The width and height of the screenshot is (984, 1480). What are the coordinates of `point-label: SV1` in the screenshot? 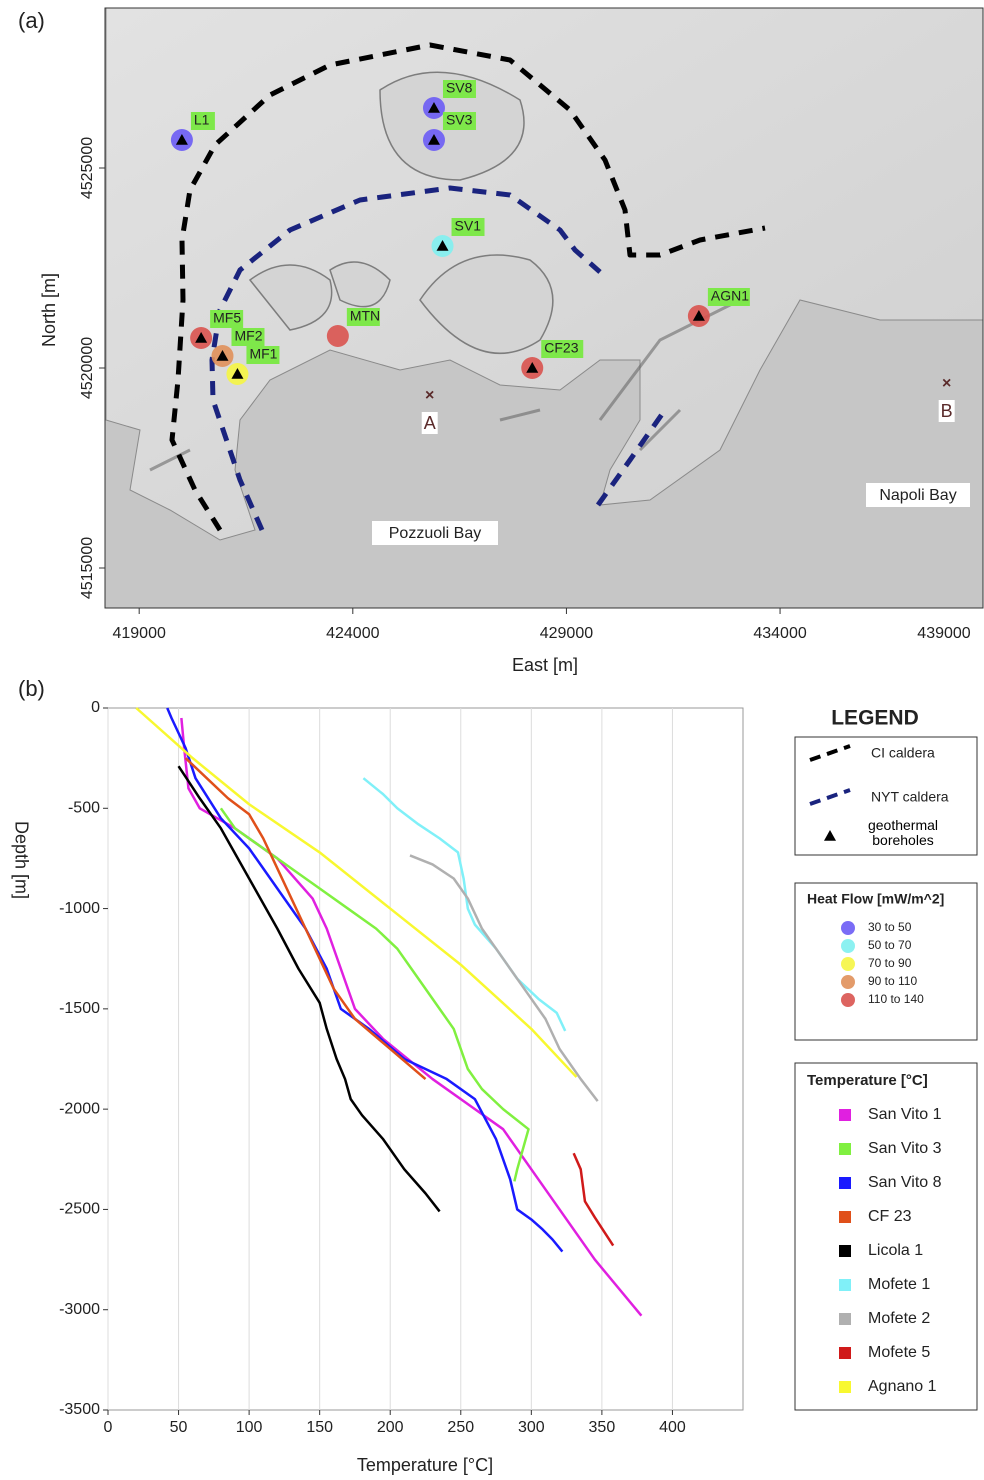 It's located at (468, 226).